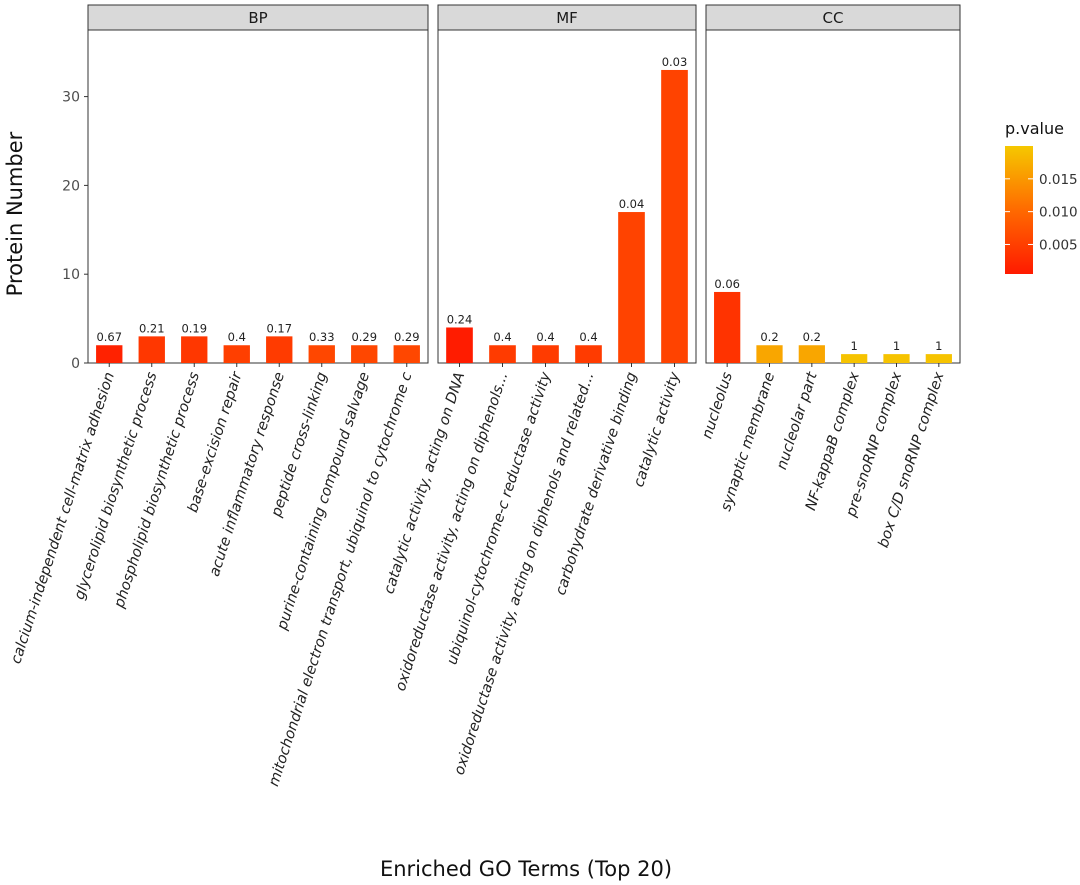  Describe the element at coordinates (1034, 128) in the screenshot. I see `legend-title: p.value` at that location.